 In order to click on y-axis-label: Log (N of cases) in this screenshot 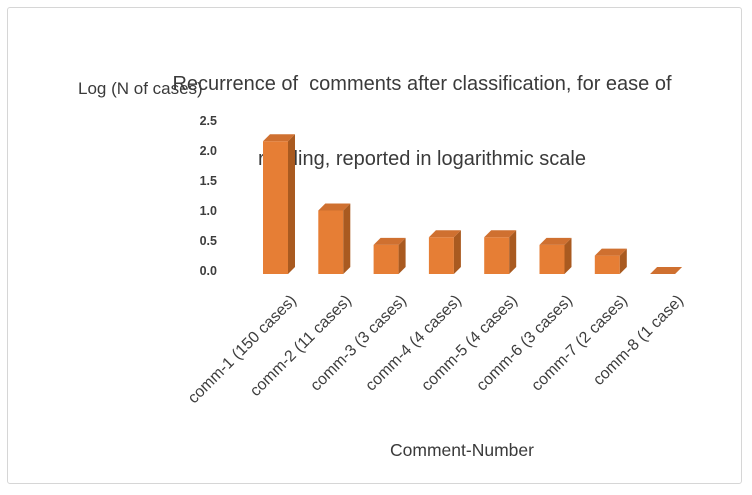, I will do `click(140, 88)`.